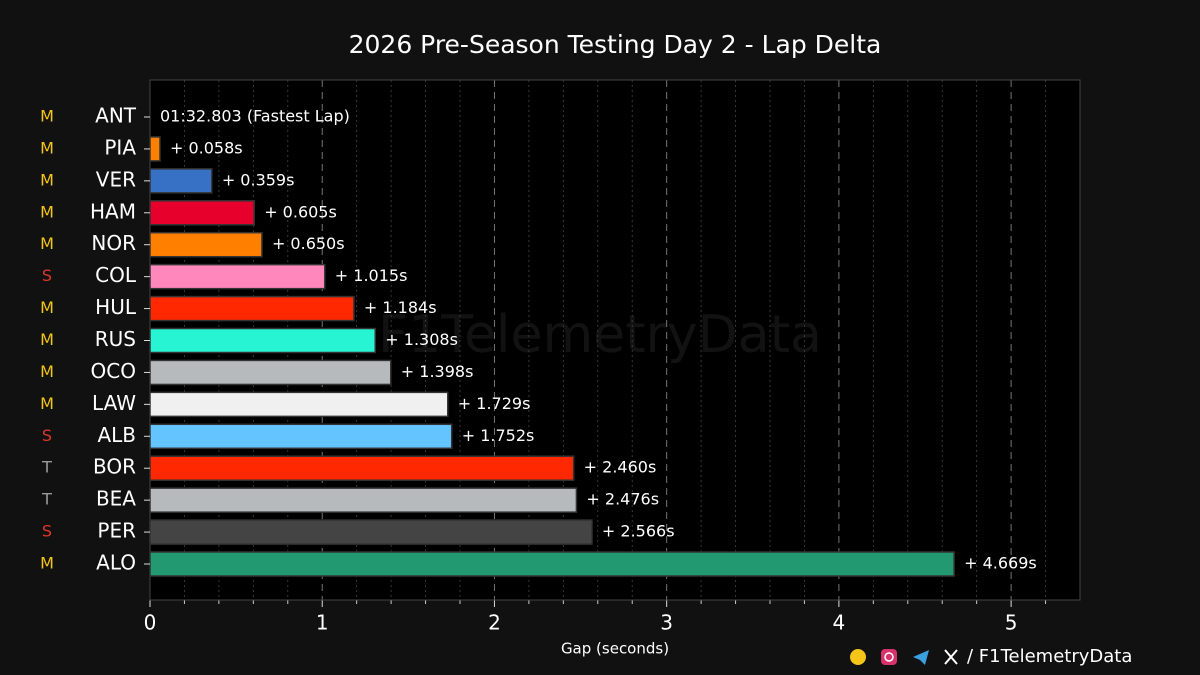 This screenshot has width=1200, height=675. What do you see at coordinates (666, 623) in the screenshot?
I see `x-tick-label: 3` at bounding box center [666, 623].